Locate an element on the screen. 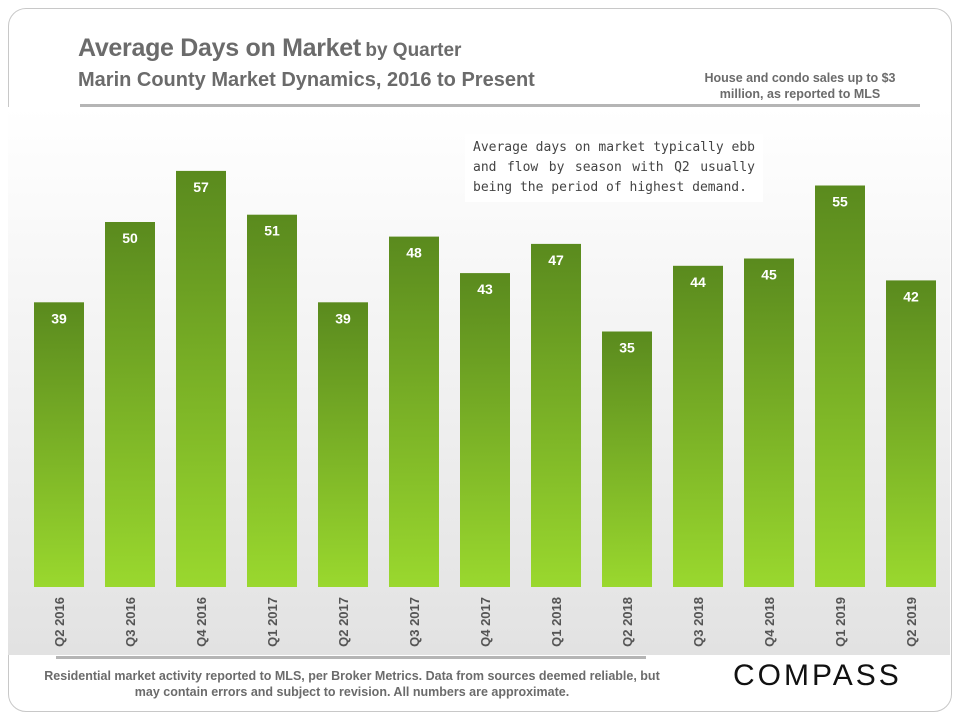  category-label: Q3 2017 is located at coordinates (414, 622).